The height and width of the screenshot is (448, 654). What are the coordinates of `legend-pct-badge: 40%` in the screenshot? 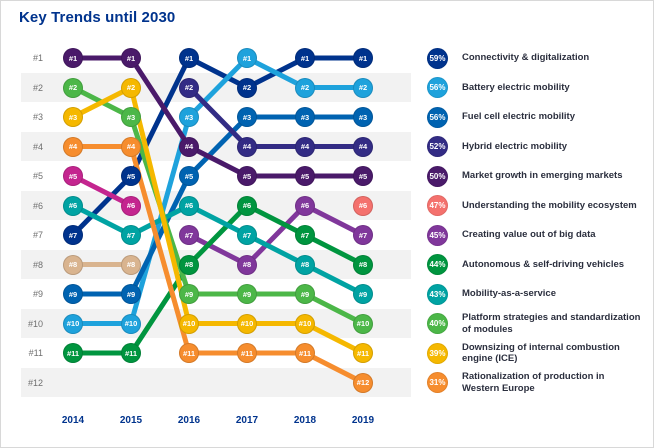 It's located at (437, 323).